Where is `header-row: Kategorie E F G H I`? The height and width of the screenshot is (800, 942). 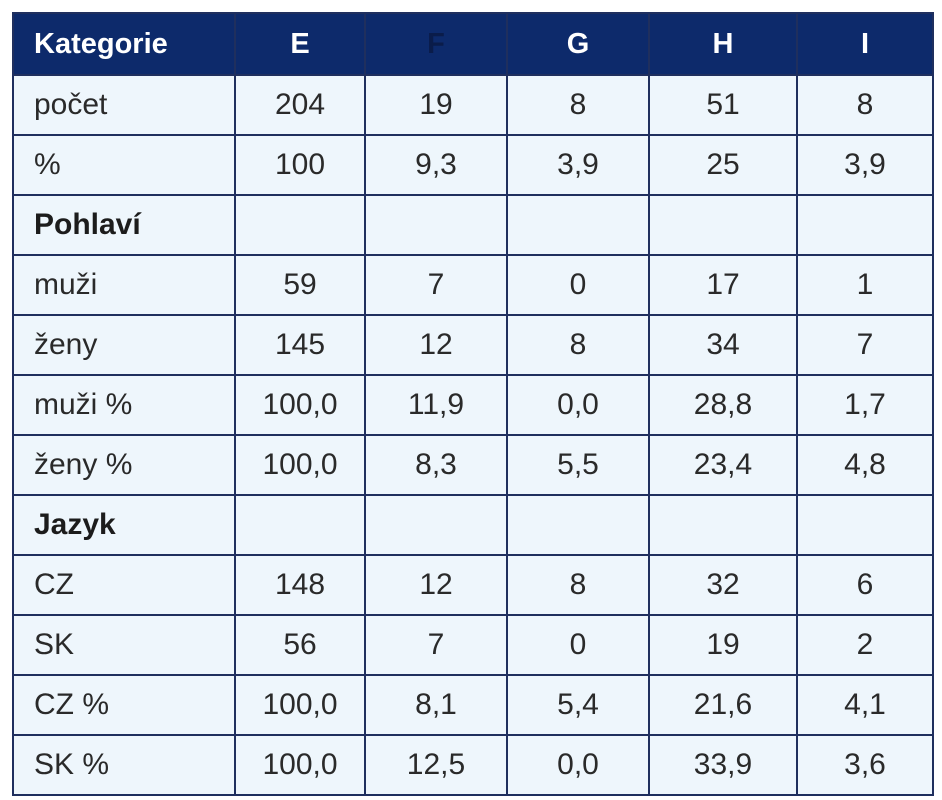
header-row: Kategorie E F G H I is located at coordinates (473, 44).